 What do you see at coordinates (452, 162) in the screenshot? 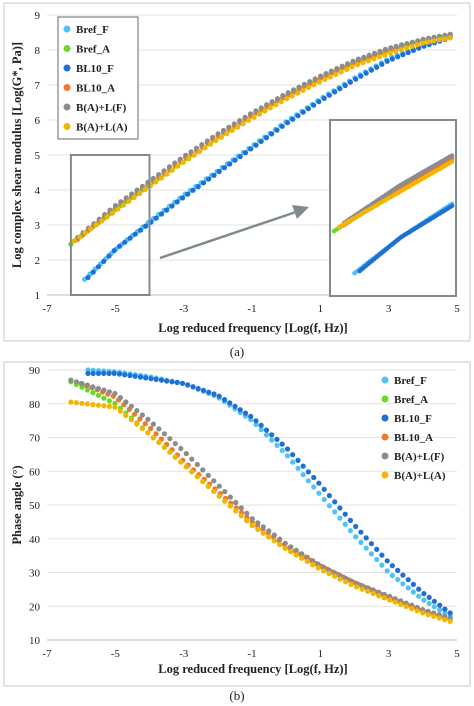
I see `inset-data-point` at bounding box center [452, 162].